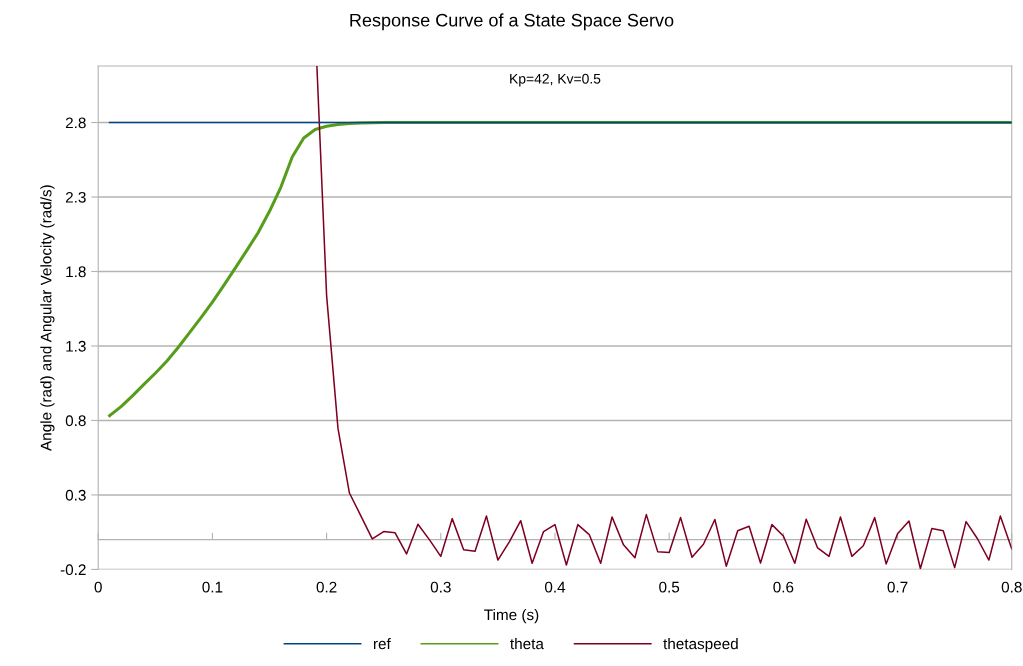 The width and height of the screenshot is (1023, 666). Describe the element at coordinates (440, 587) in the screenshot. I see `x-tick-label: 0.3` at that location.